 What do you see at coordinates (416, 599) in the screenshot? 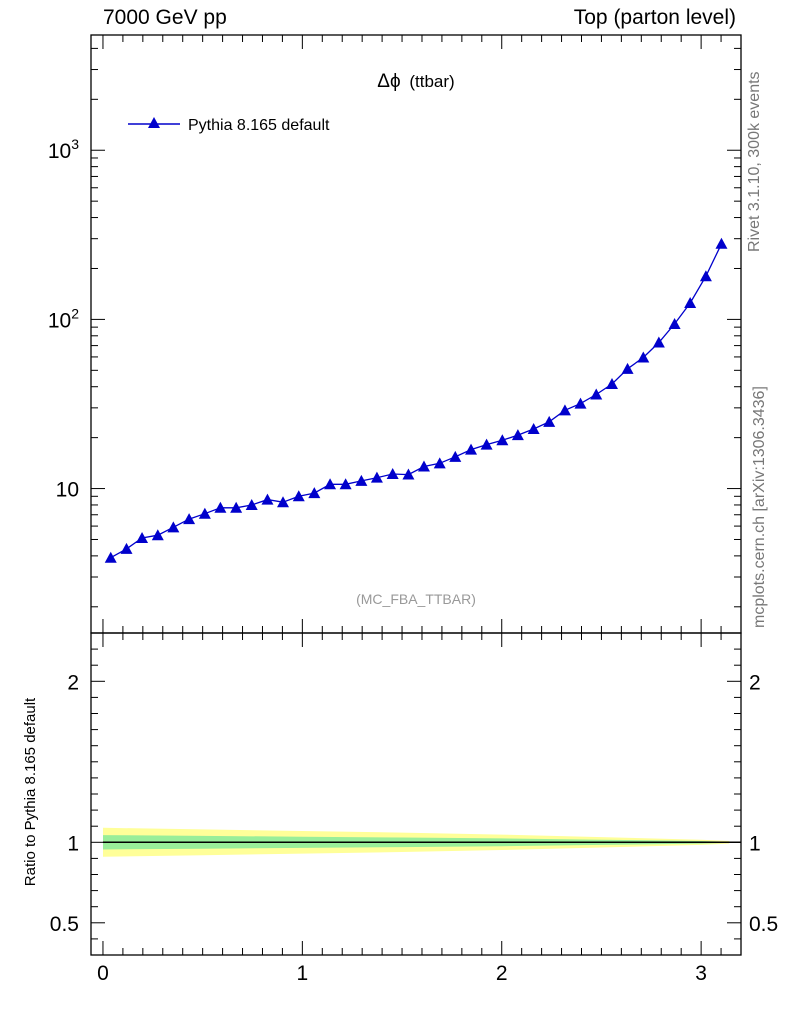
I see `analysis-watermark: (MC_FBA_TTBAR)` at bounding box center [416, 599].